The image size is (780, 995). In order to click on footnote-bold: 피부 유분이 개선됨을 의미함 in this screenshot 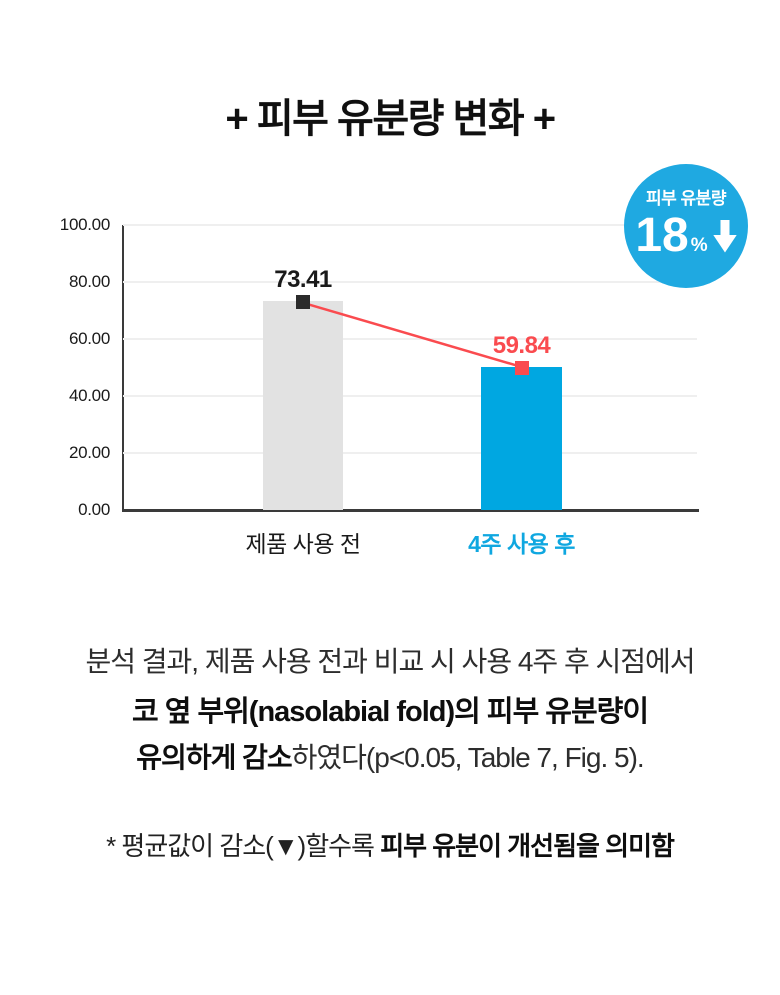, I will do `click(527, 846)`.